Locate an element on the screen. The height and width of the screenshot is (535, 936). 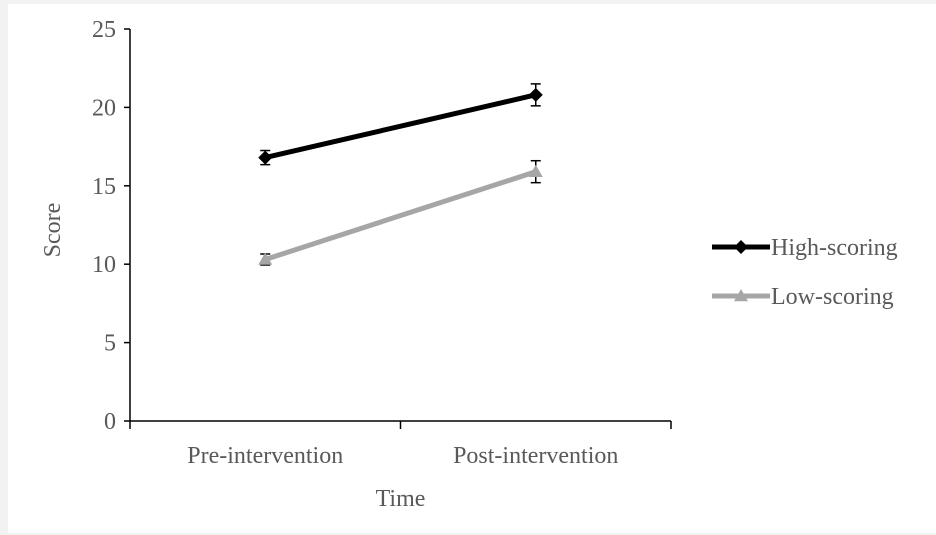
legend: High-scoring Low-scoring is located at coordinates (805, 272).